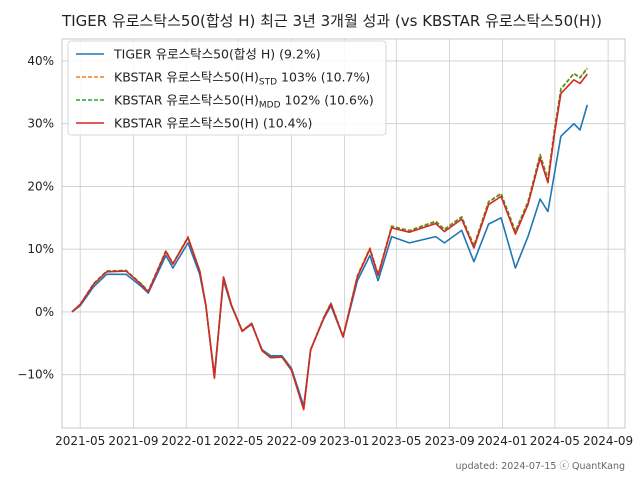 The width and height of the screenshot is (640, 485). What do you see at coordinates (80, 441) in the screenshot?
I see `x-tick-label: 2021-05` at bounding box center [80, 441].